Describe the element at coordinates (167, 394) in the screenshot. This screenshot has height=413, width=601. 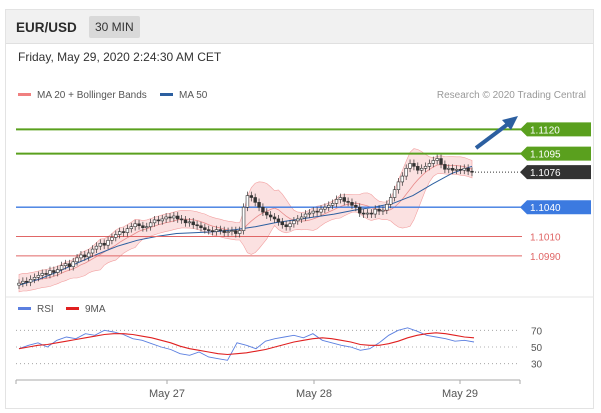
I see `x-tick-label-0: May 27` at that location.